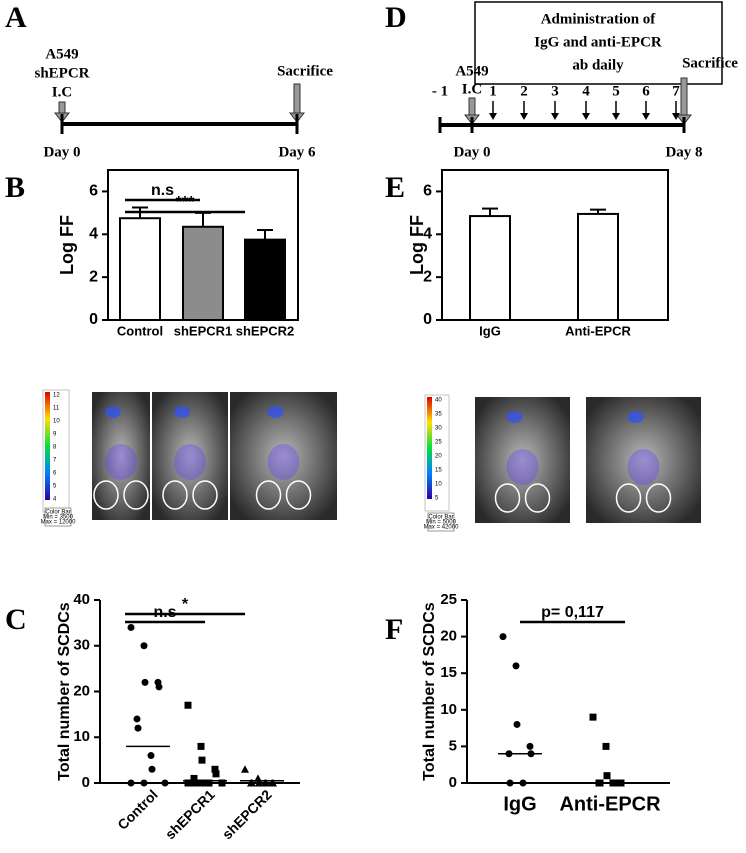 This screenshot has height=853, width=746. What do you see at coordinates (440, 91) in the screenshot?
I see `day-label: - 1` at bounding box center [440, 91].